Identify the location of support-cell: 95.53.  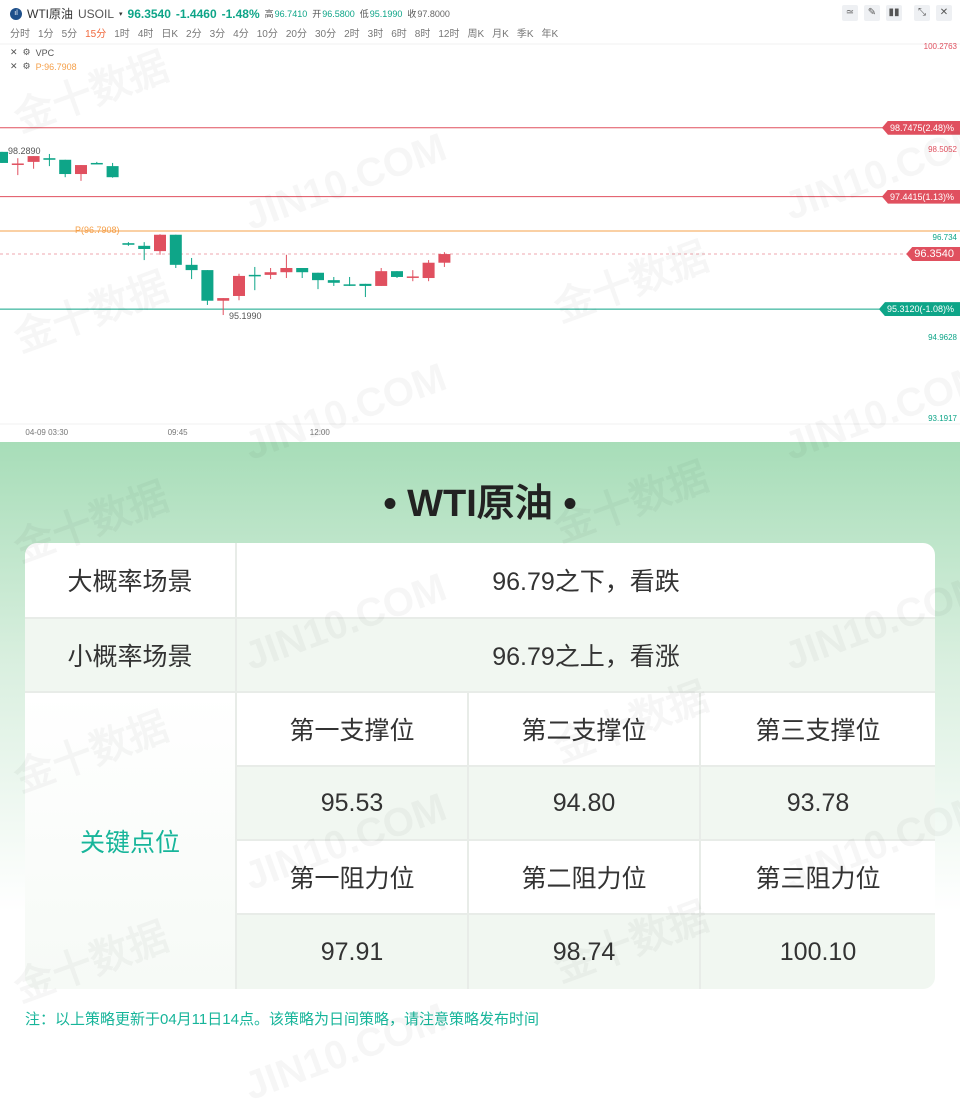
(353, 804).